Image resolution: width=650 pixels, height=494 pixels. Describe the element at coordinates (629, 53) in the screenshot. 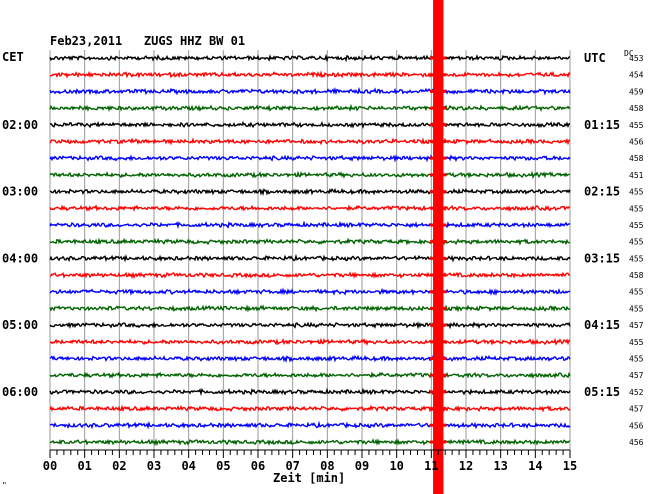

I see `dc-label: DC` at that location.